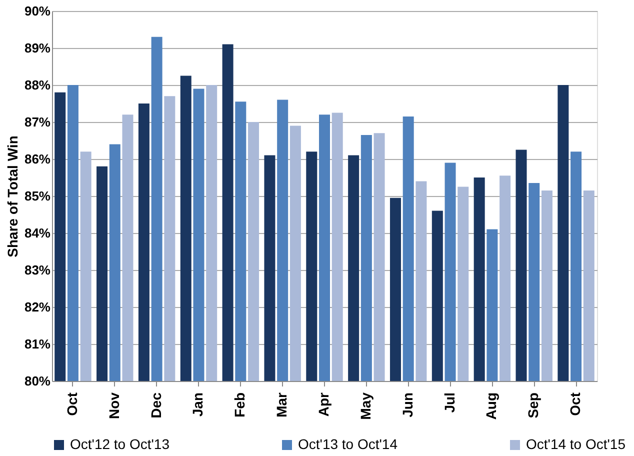 Image resolution: width=634 pixels, height=456 pixels. Describe the element at coordinates (37, 381) in the screenshot. I see `y-tick-label: 80%` at that location.